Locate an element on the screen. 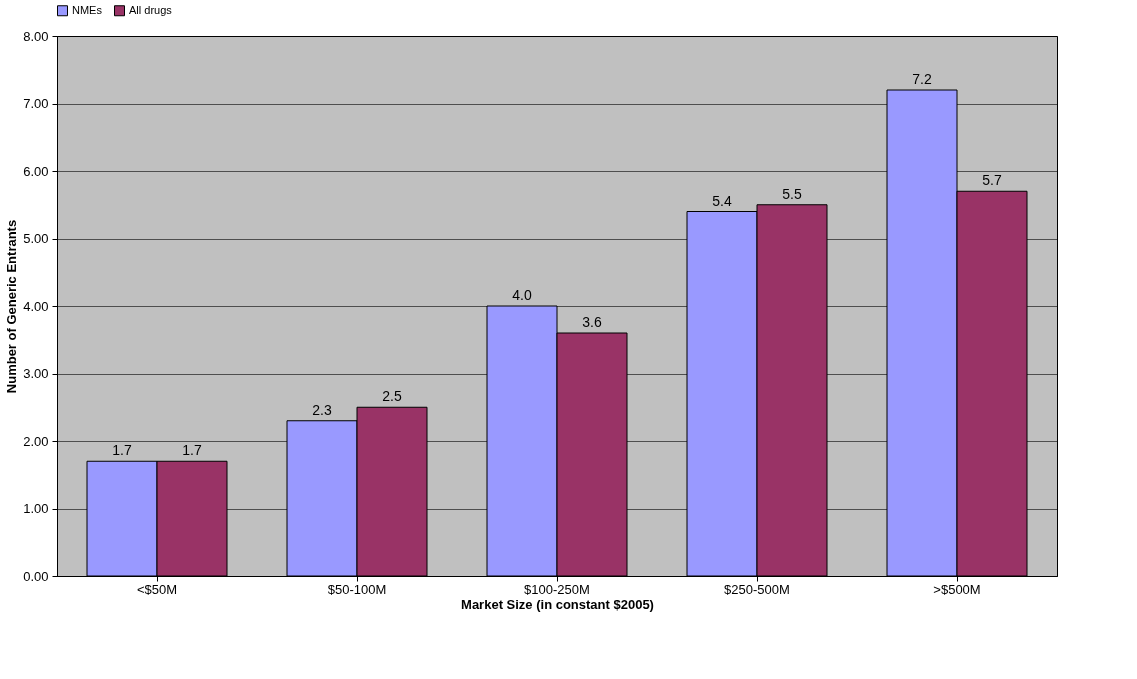  data-label: 4.0 is located at coordinates (522, 295).